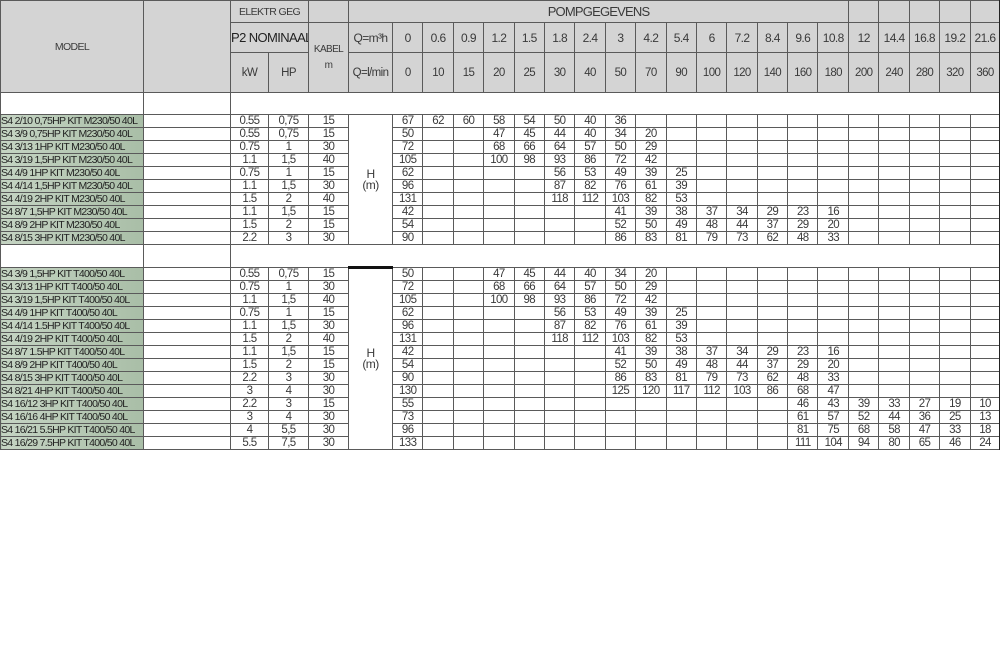 The width and height of the screenshot is (1000, 670). What do you see at coordinates (438, 121) in the screenshot?
I see `head-value-cell: 62` at bounding box center [438, 121].